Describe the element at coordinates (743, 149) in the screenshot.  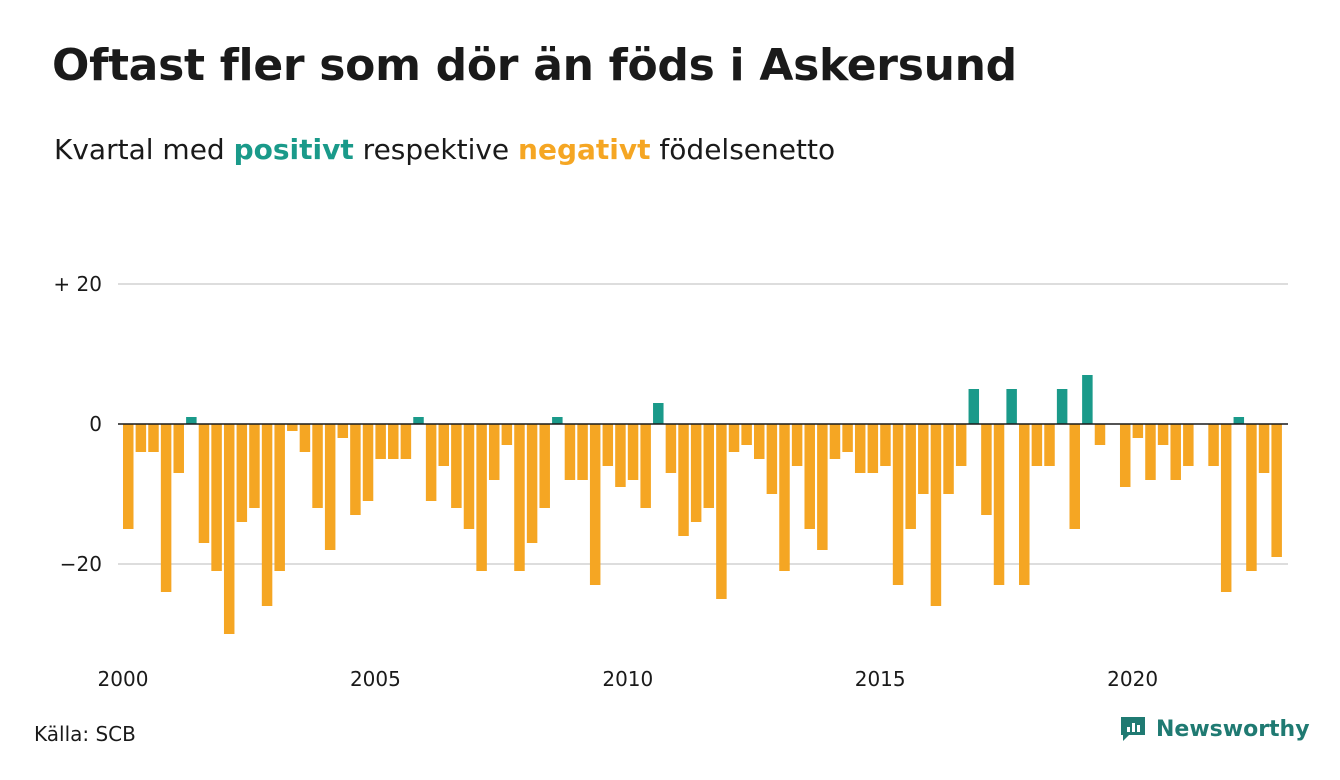
I see `subtitle-suffix: födelsenetto` at that location.